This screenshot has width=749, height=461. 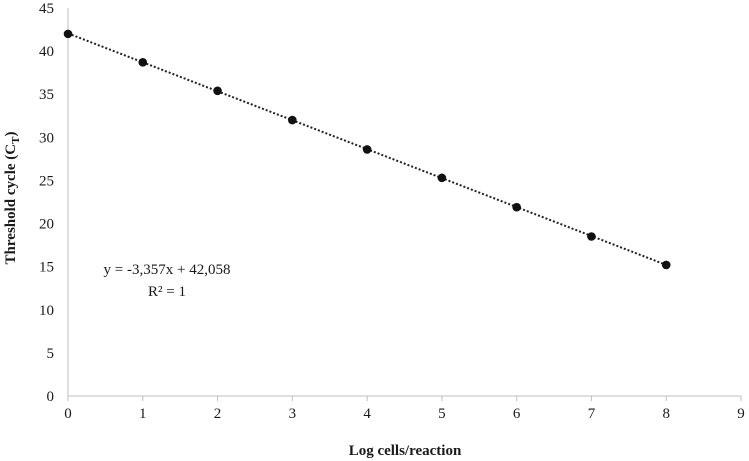 I want to click on x-tick-label: 5, so click(x=442, y=414).